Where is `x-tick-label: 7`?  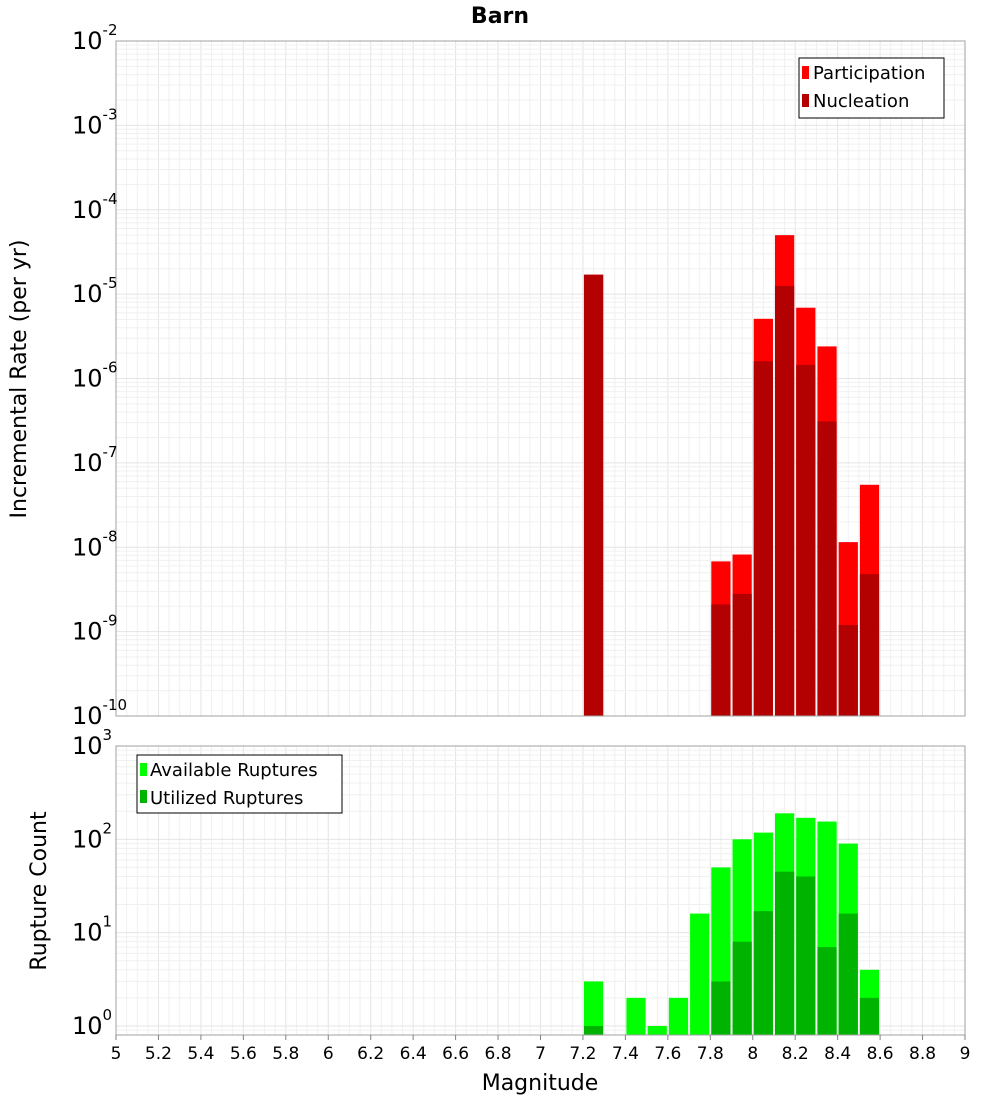 x-tick-label: 7 is located at coordinates (540, 1054).